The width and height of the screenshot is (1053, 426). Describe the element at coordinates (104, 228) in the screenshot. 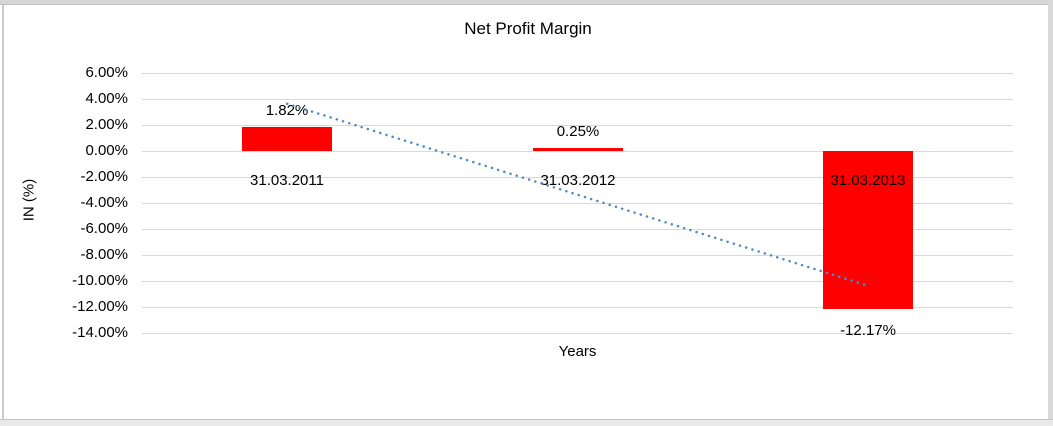

I see `y-axis-tick-label: -6.00%` at that location.